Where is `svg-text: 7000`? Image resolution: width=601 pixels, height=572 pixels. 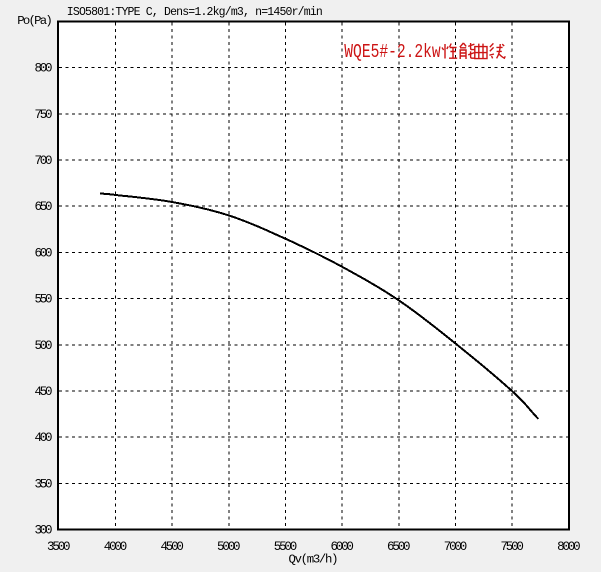
svg-text: 7000 is located at coordinates (456, 547).